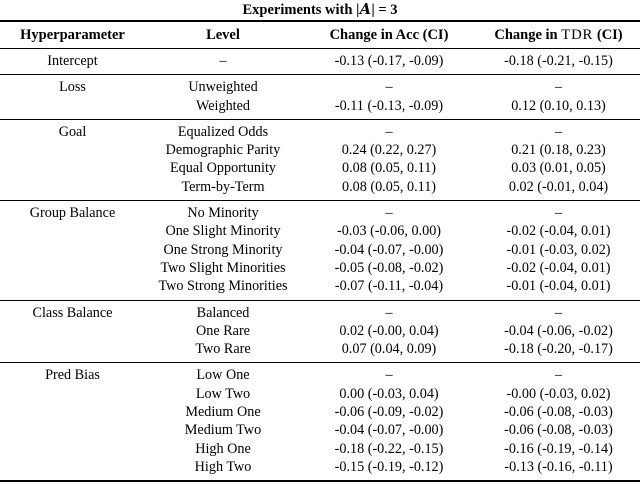 This screenshot has height=484, width=640. Describe the element at coordinates (389, 231) in the screenshot. I see `acc-value-cell: -0.03 (-0.06, 0.00)` at that location.